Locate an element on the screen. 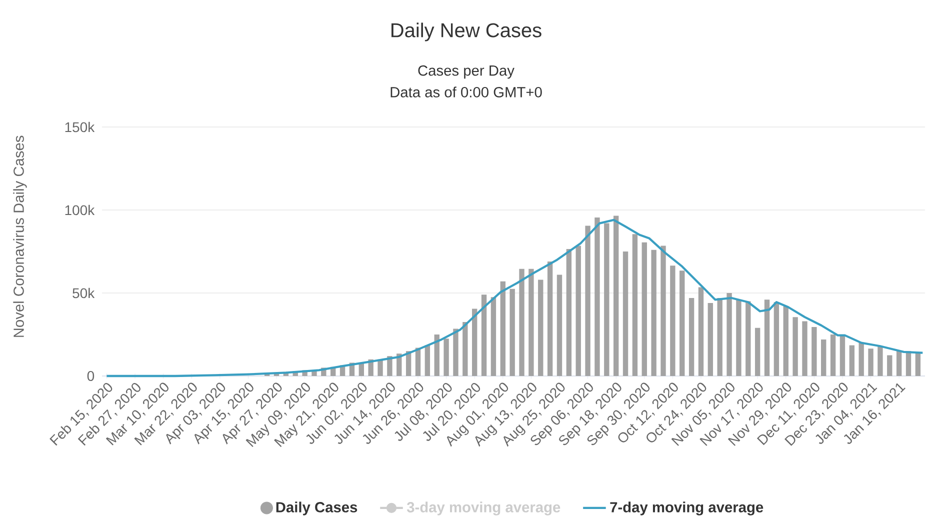 The image size is (940, 522). text: Data as of 0:00 GMT+0 is located at coordinates (466, 92).